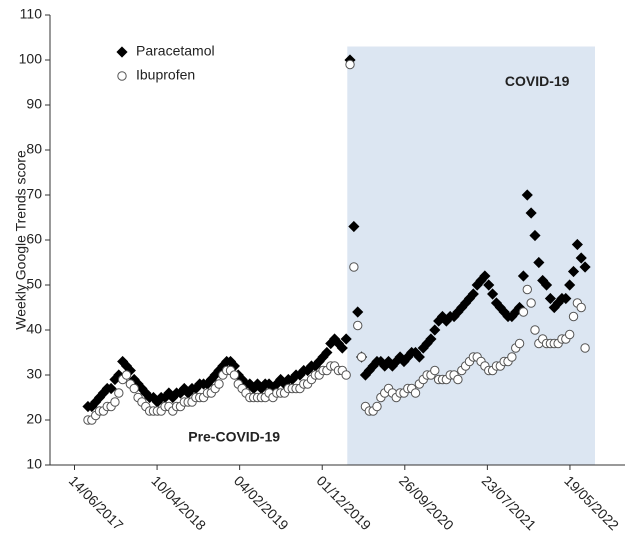 This screenshot has height=556, width=640. Describe the element at coordinates (426, 502) in the screenshot. I see `x-tick-label: 26/09/2020` at that location.